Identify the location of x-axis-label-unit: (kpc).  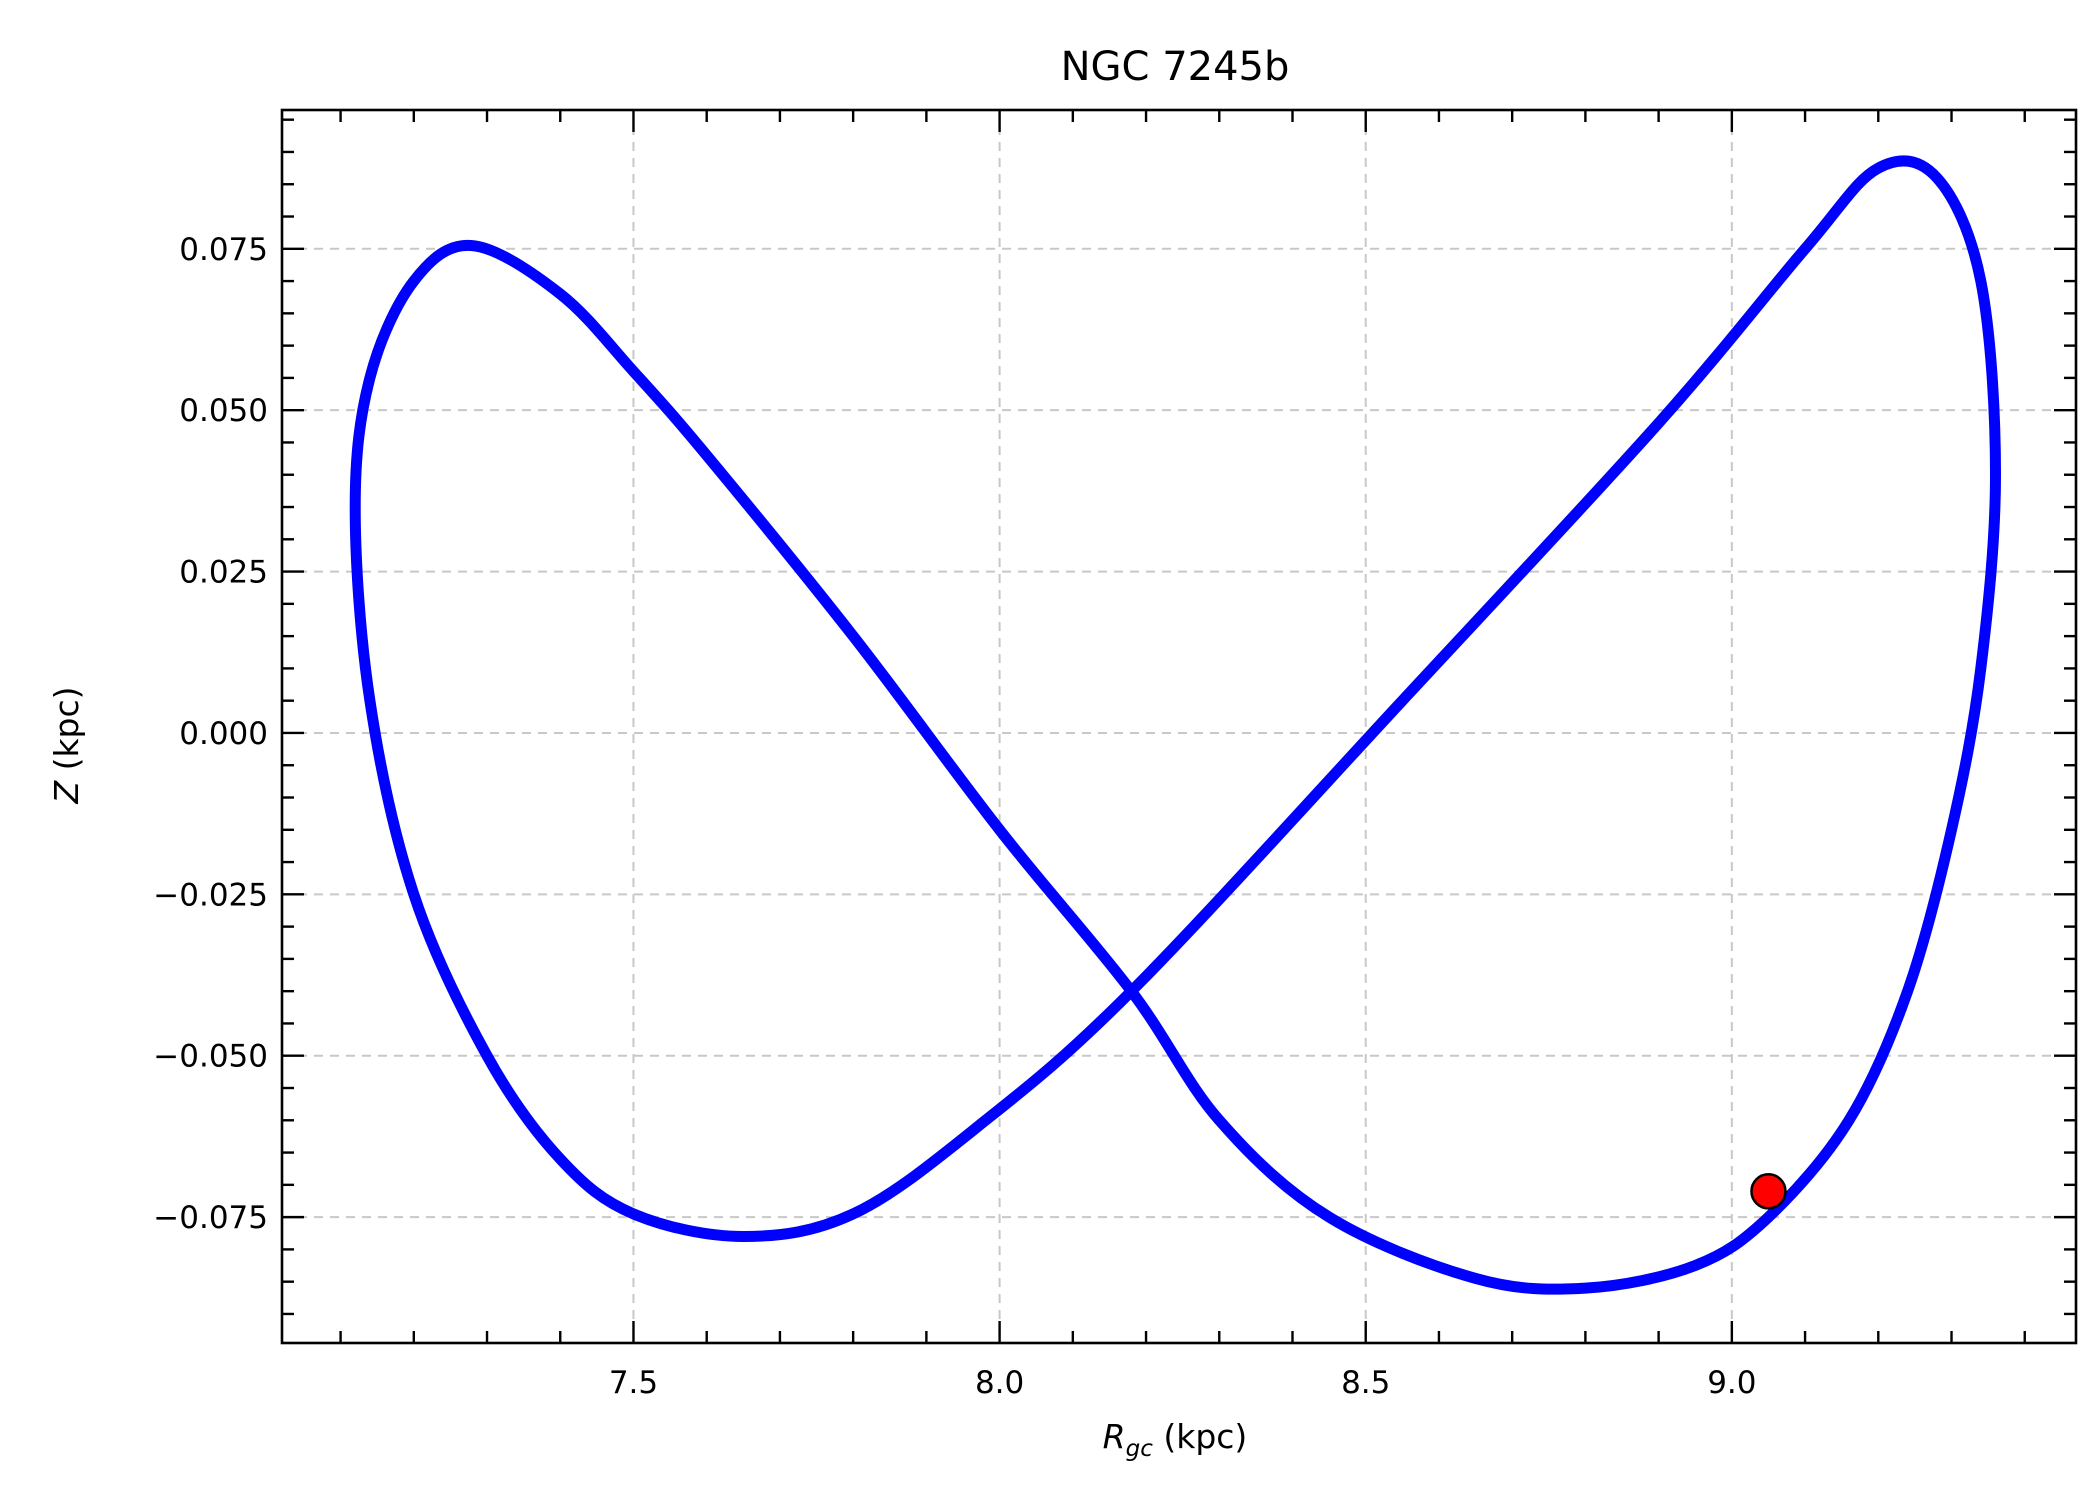
(1200, 1436).